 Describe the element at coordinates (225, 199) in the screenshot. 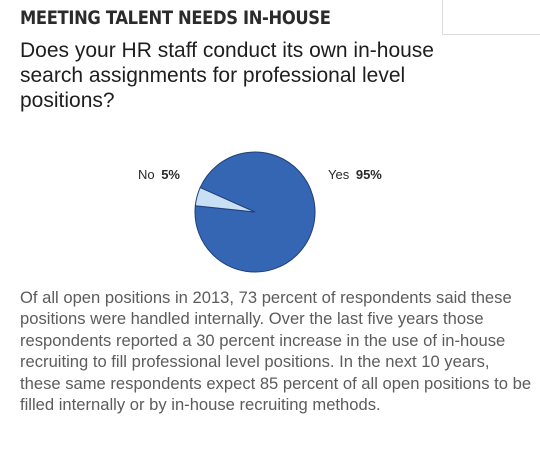

I see `pie-slice-no` at that location.